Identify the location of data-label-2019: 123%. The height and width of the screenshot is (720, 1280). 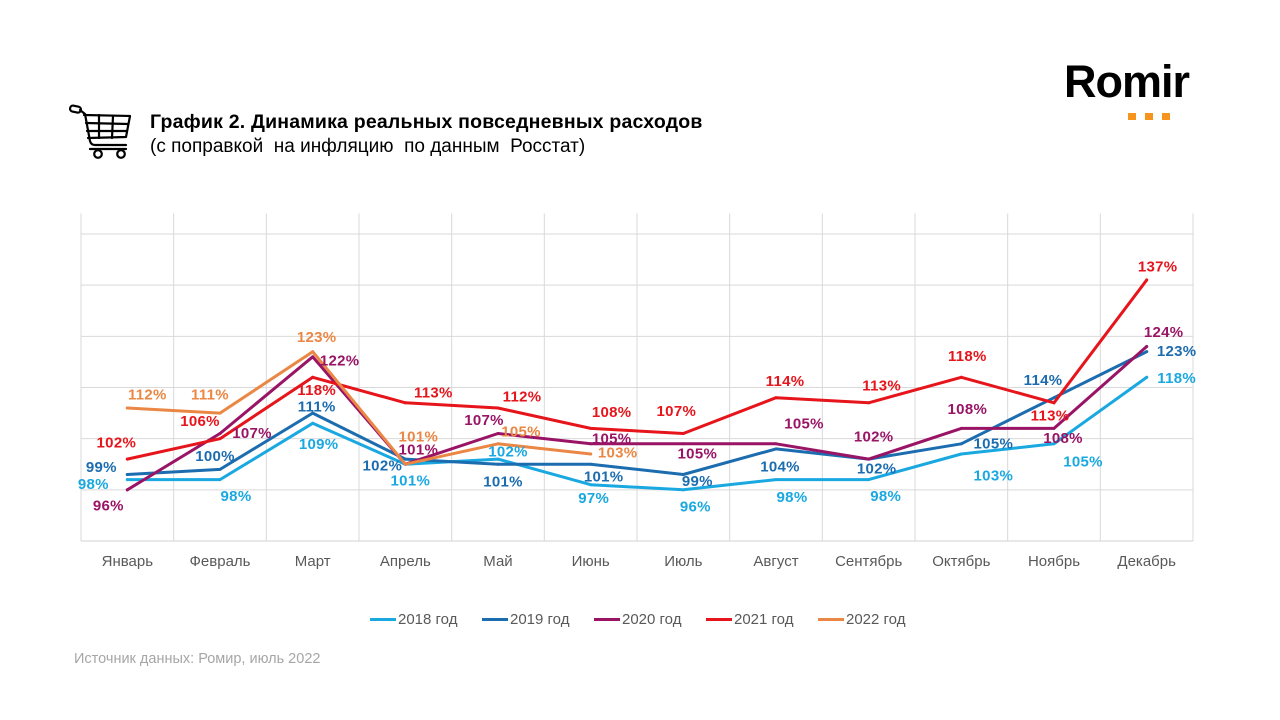
(1177, 351).